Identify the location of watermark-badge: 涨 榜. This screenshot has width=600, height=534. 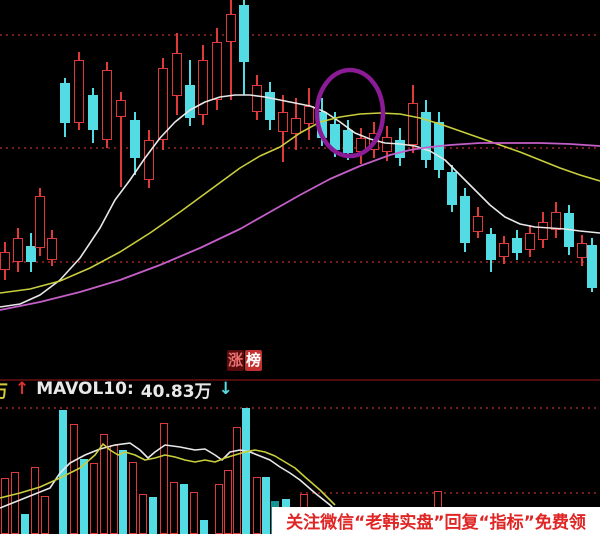
(244, 360).